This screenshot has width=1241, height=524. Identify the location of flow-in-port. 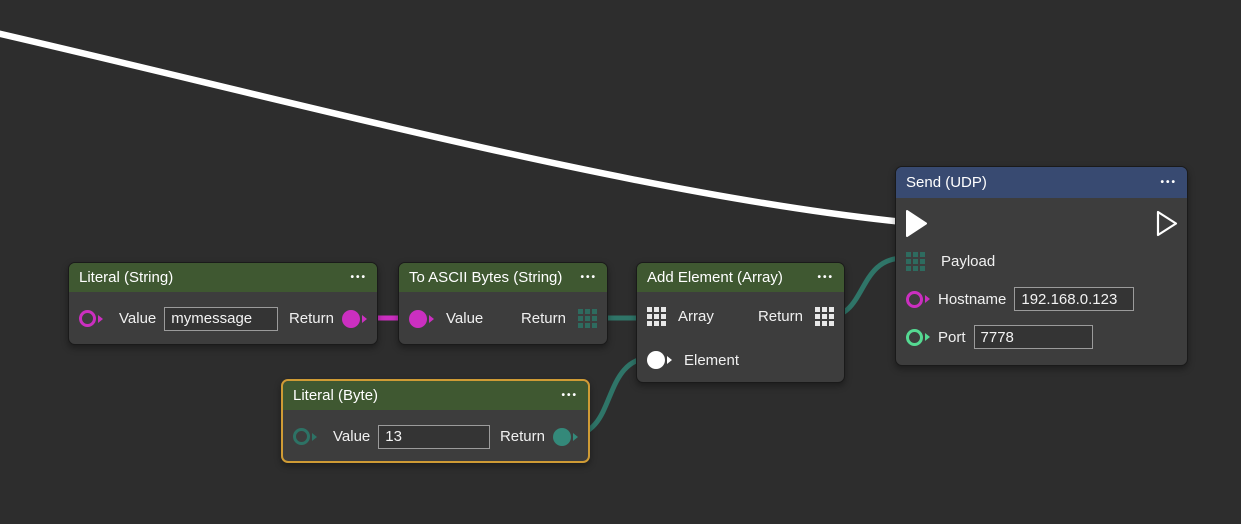
(916, 223).